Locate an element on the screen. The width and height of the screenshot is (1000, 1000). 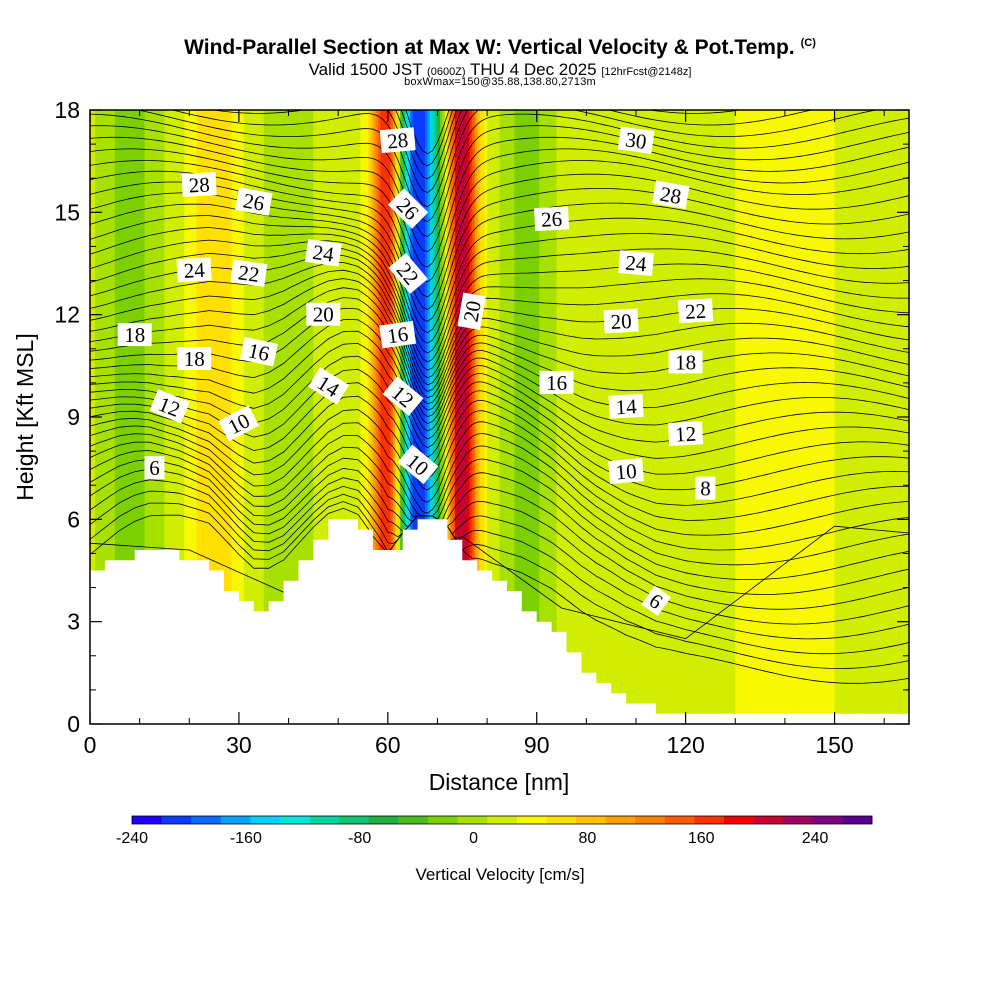
colorbar: -240 -160 -80 0 80 160 240 is located at coordinates (494, 831).